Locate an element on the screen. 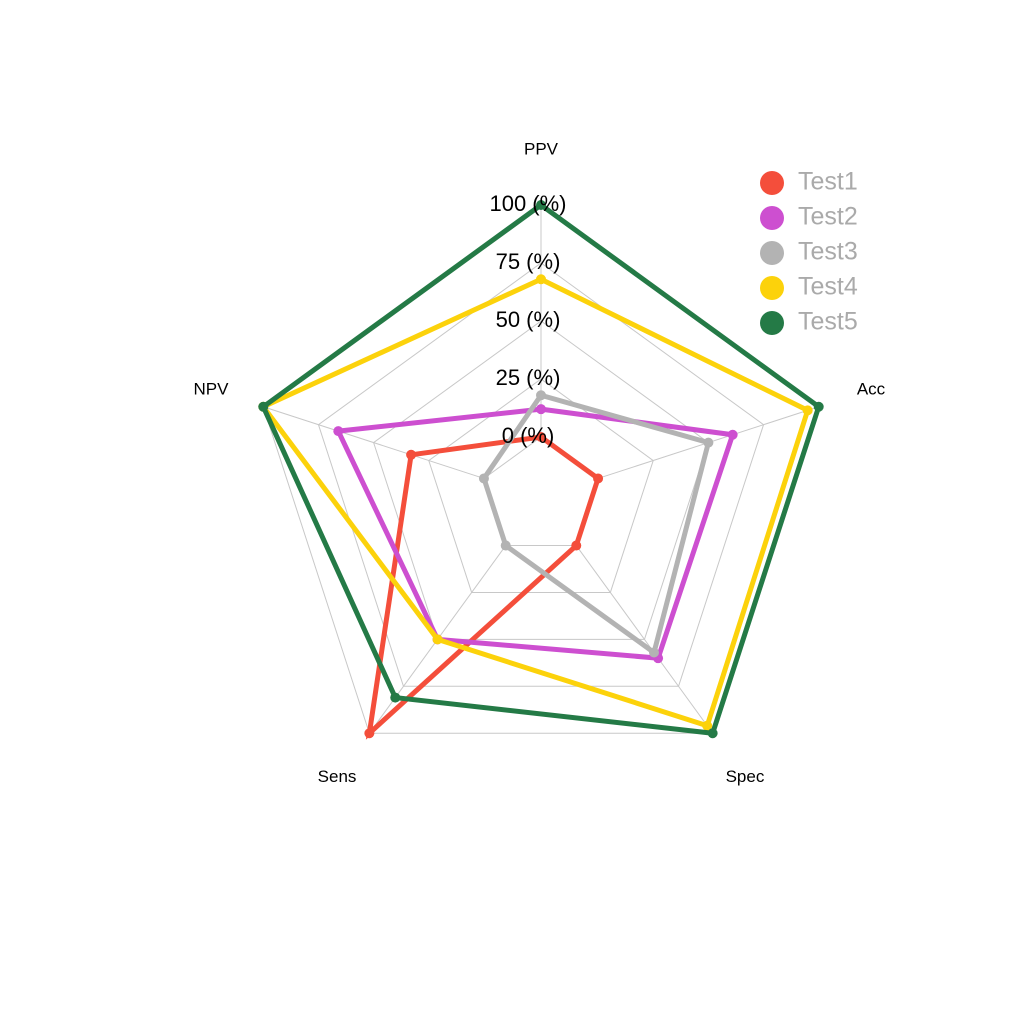  legend-label: Test3 is located at coordinates (828, 252).